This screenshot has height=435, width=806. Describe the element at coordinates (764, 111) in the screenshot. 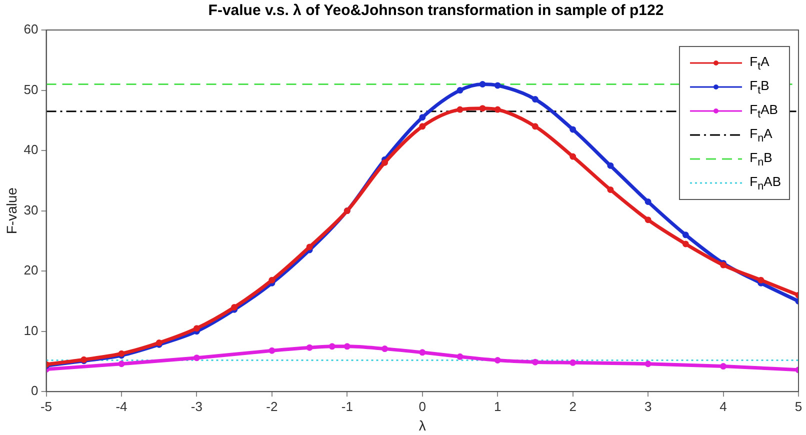

I see `legend-label: F$_{t}$AB` at that location.